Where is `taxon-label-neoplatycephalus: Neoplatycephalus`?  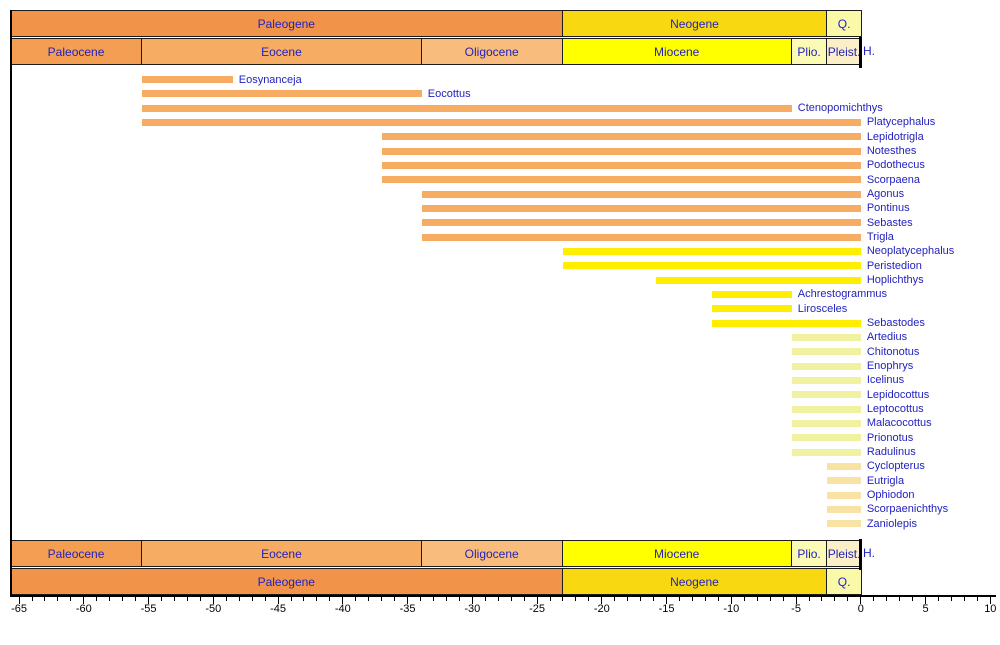 taxon-label-neoplatycephalus: Neoplatycephalus is located at coordinates (910, 251).